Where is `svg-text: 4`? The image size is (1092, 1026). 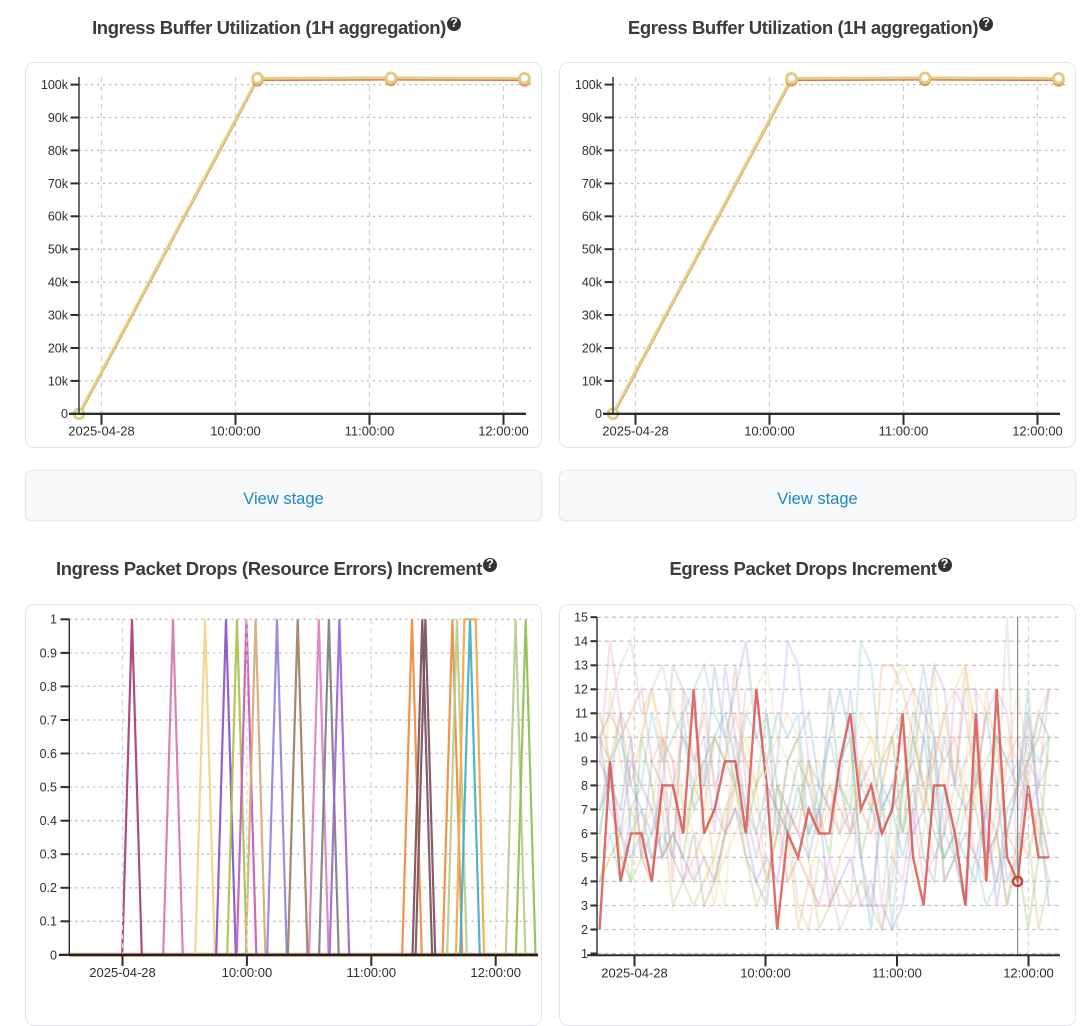
svg-text: 4 is located at coordinates (584, 882).